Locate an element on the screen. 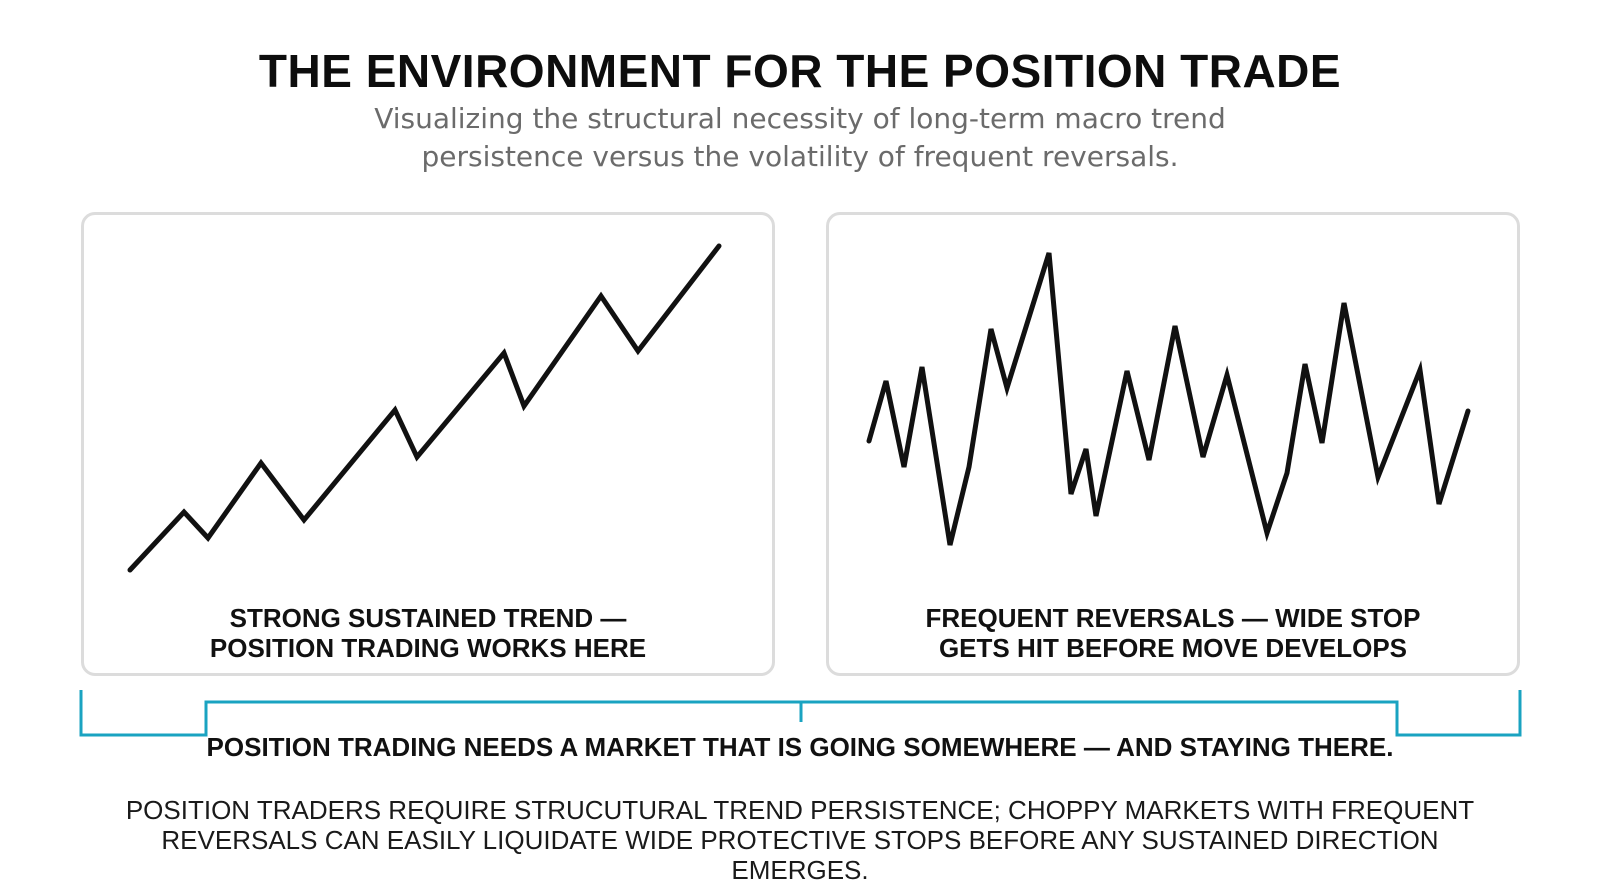 Image resolution: width=1600 pixels, height=893 pixels. summary-bracket is located at coordinates (800, 713).